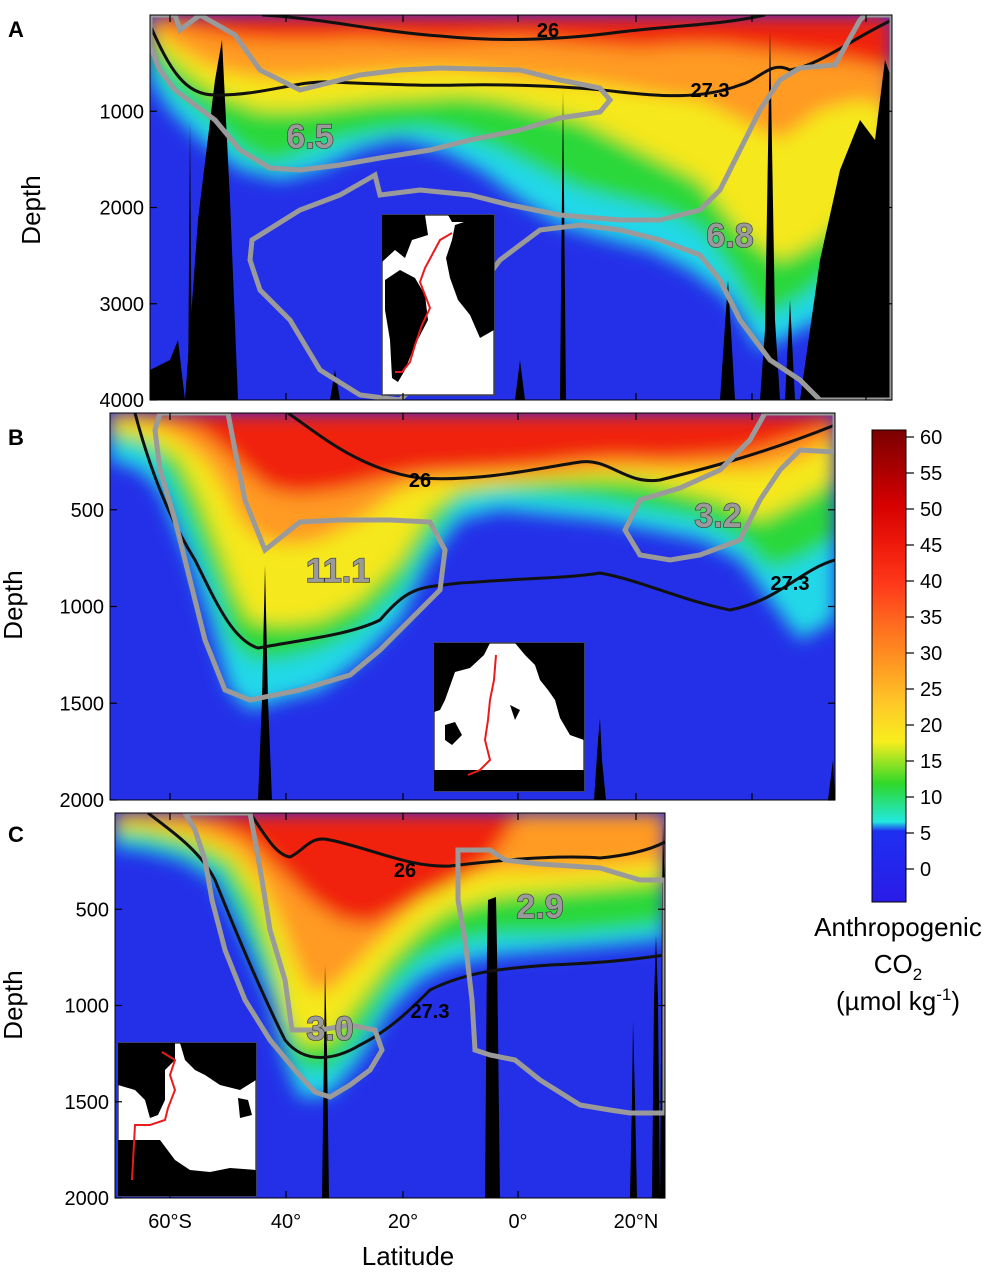 The image size is (1005, 1280). I want to click on xtick-label: 20°, so click(403, 1222).